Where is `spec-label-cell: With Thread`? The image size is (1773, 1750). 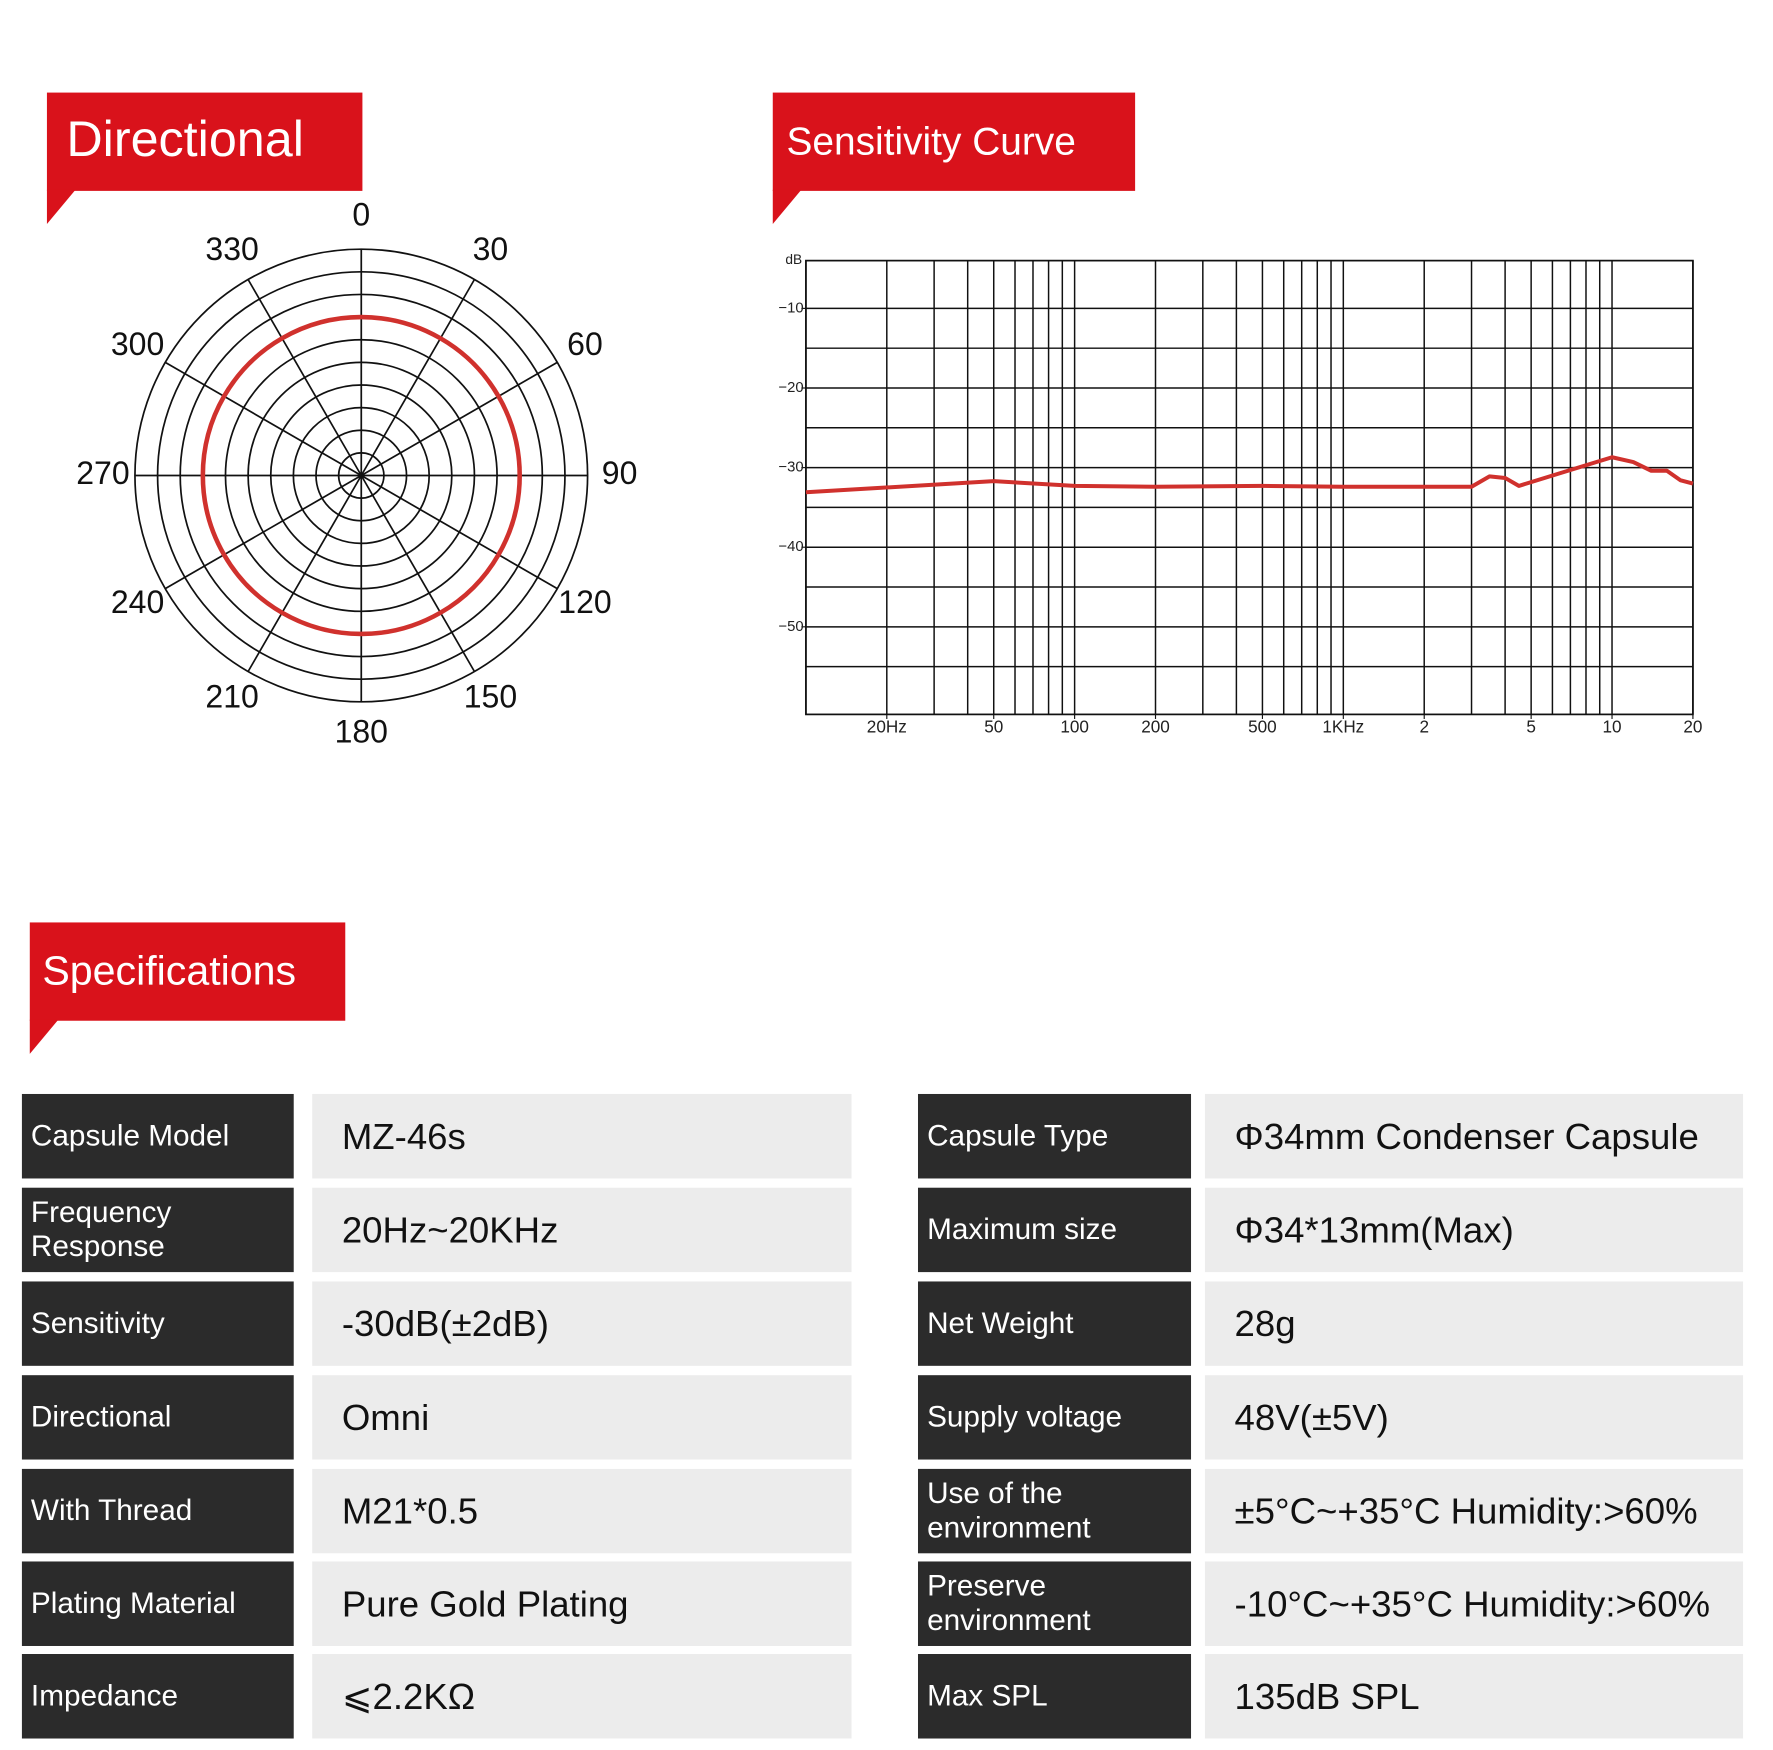 spec-label-cell: With Thread is located at coordinates (157, 1511).